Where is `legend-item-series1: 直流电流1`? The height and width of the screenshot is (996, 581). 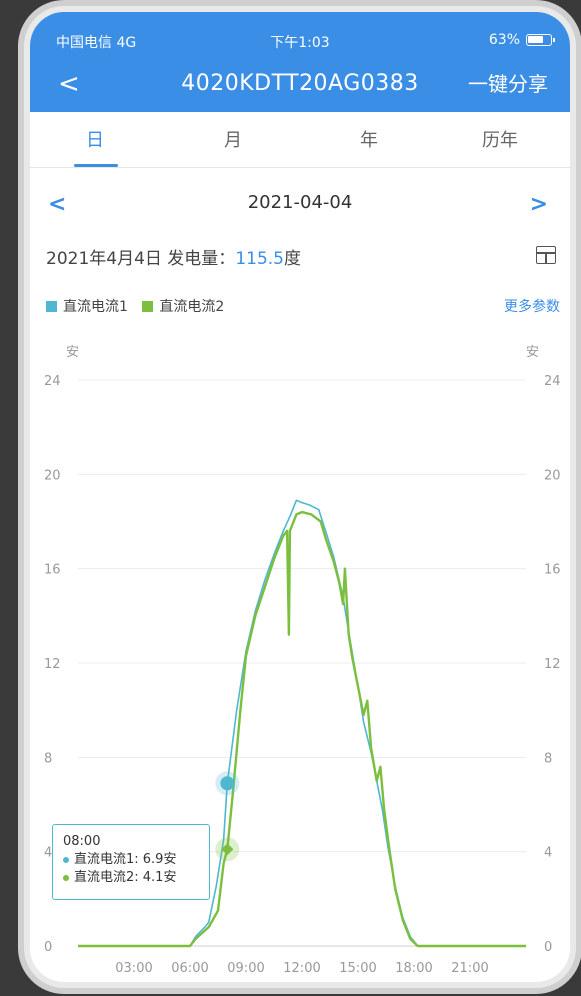 legend-item-series1: 直流电流1 is located at coordinates (87, 306).